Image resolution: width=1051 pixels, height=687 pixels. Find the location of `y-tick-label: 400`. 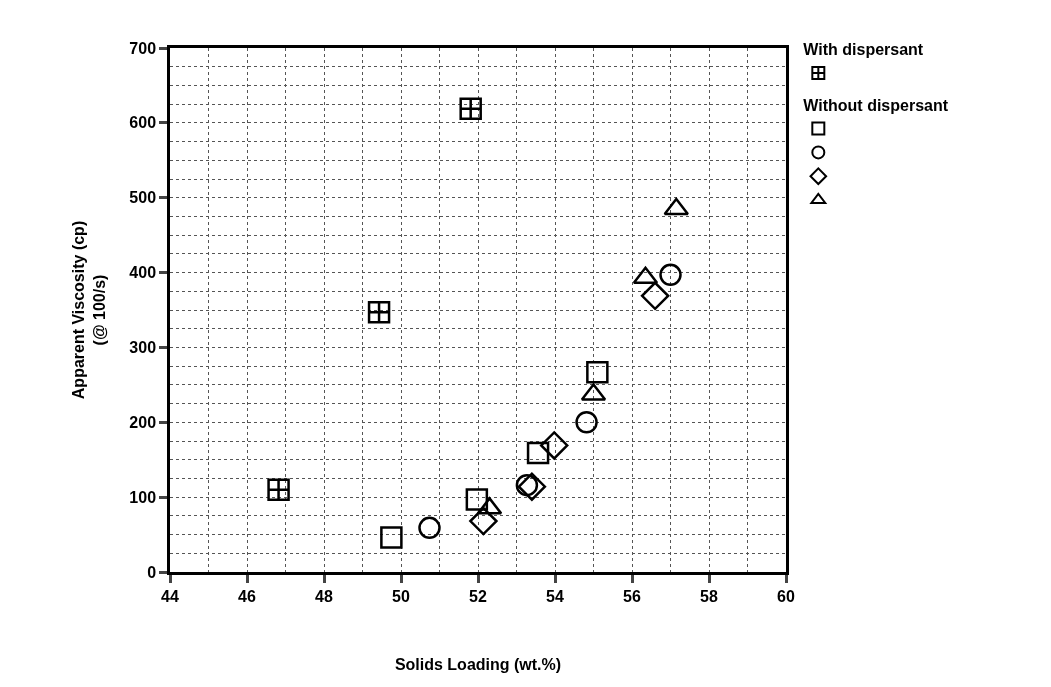

y-tick-label: 400 is located at coordinates (143, 273).